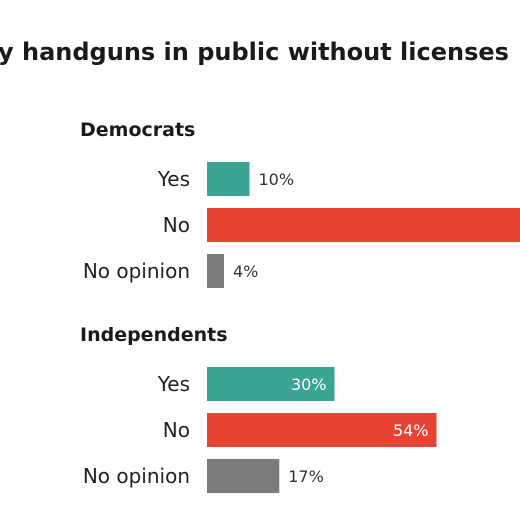 The height and width of the screenshot is (520, 520). What do you see at coordinates (277, 179) in the screenshot?
I see `data-label-democrats-yes: 10%` at bounding box center [277, 179].